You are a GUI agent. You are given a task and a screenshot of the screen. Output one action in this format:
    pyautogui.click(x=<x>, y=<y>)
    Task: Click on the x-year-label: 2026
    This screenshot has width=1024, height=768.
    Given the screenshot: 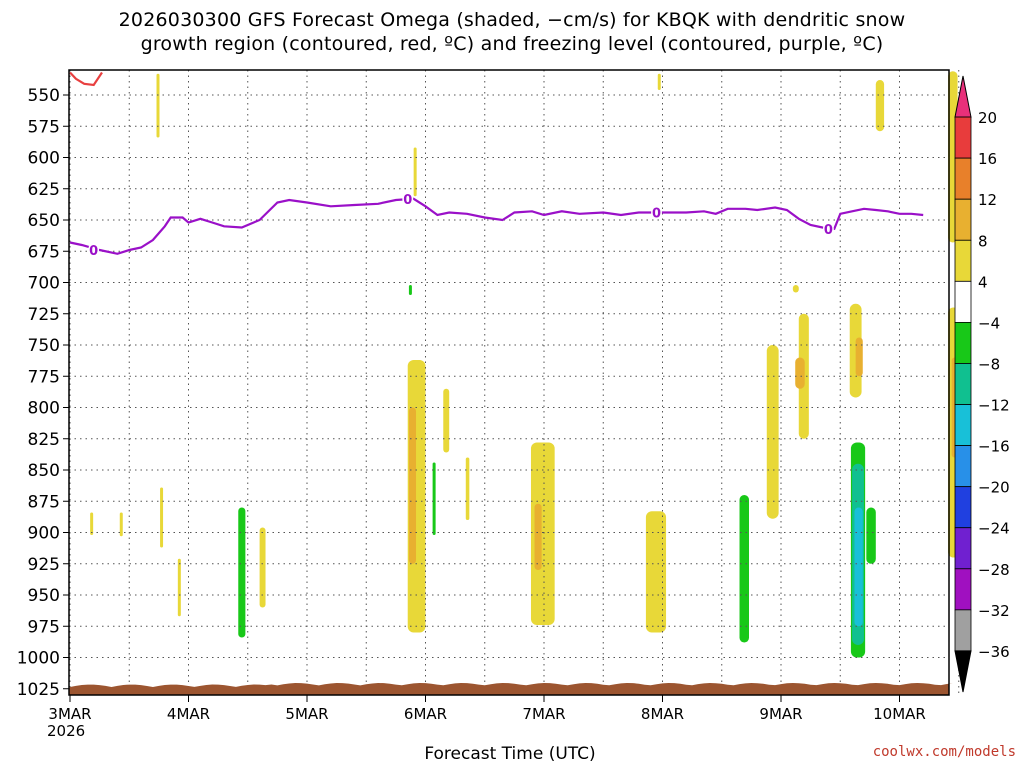 What is the action you would take?
    pyautogui.click(x=66, y=731)
    